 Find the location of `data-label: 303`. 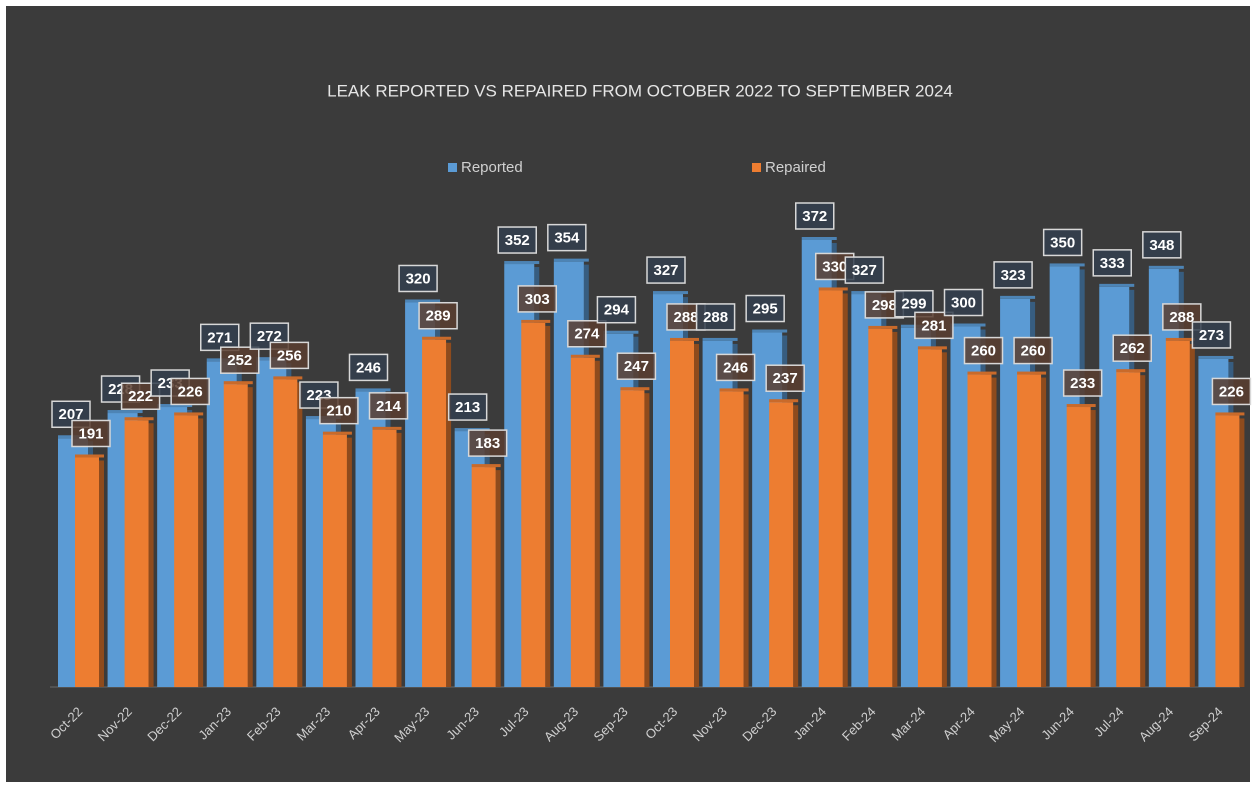

data-label: 303 is located at coordinates (537, 299).